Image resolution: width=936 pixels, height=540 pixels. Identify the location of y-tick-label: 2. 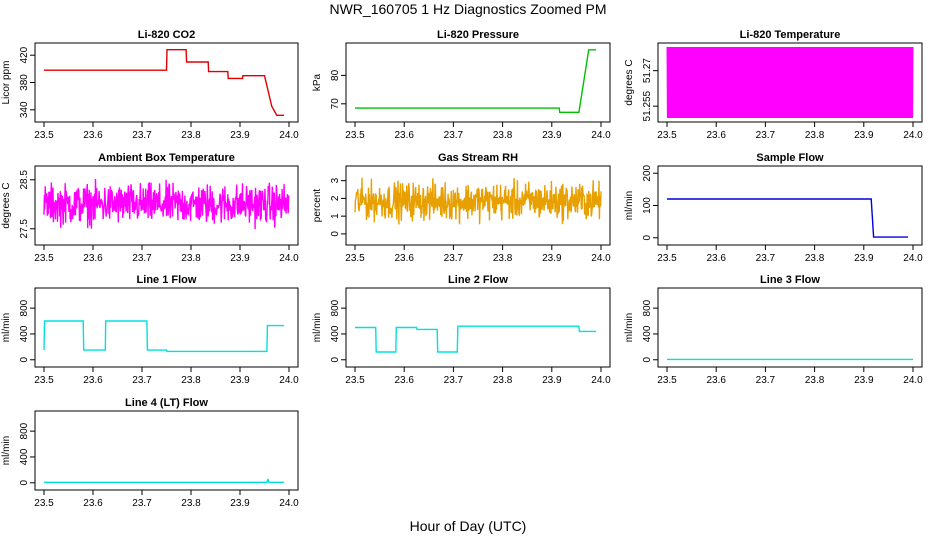
(335, 198).